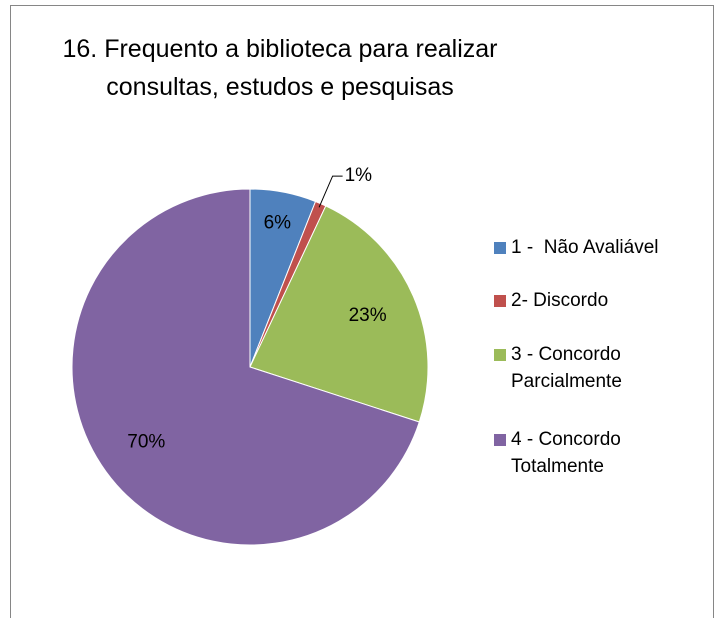 The width and height of the screenshot is (721, 618). Describe the element at coordinates (278, 223) in the screenshot. I see `data-label: 6%` at that location.